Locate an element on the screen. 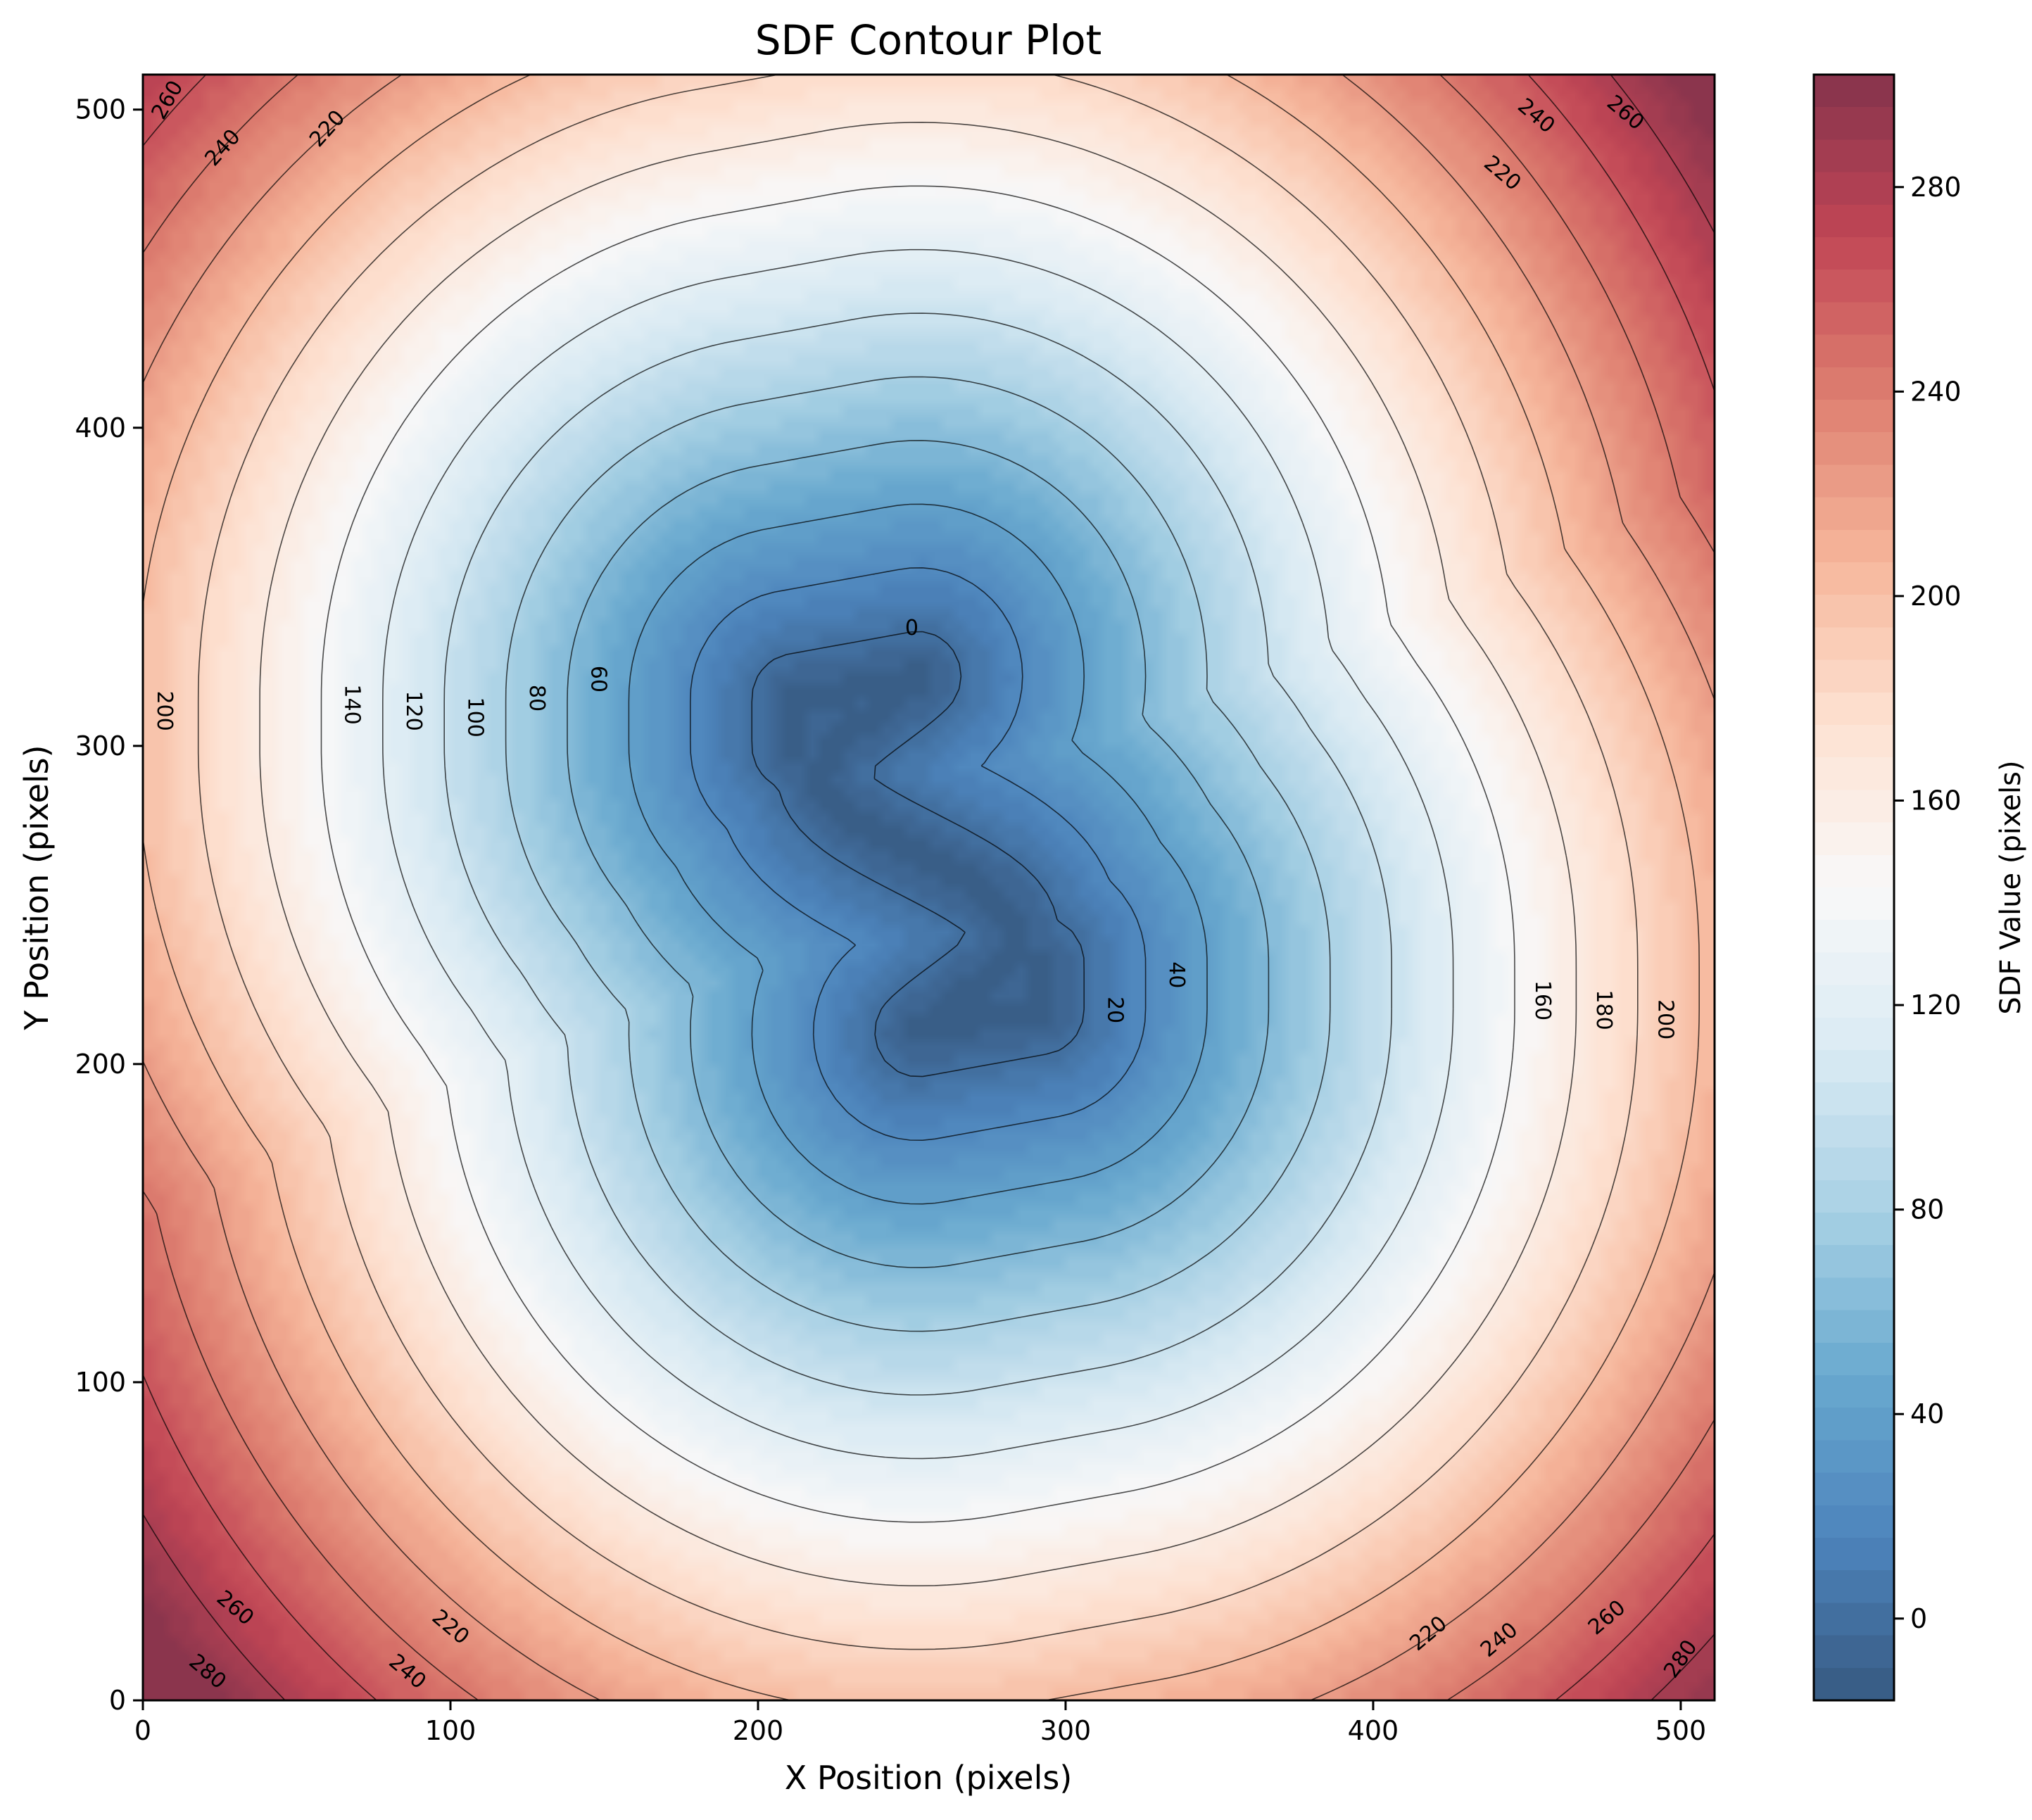 Image resolution: width=2032 pixels, height=1820 pixels. x-tick-label: 400 is located at coordinates (1373, 1730).